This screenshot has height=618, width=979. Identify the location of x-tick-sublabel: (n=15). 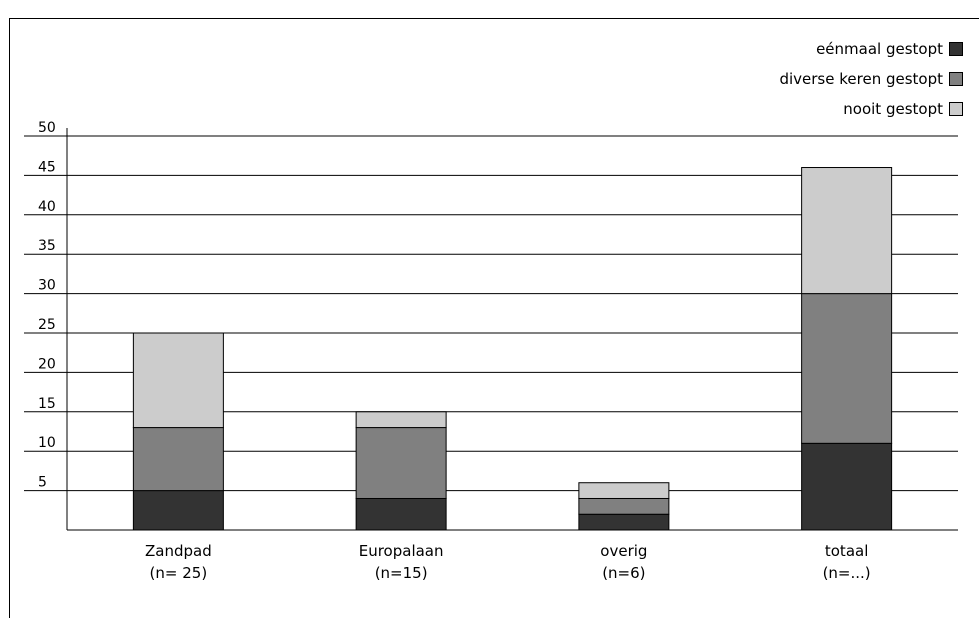
(401, 573).